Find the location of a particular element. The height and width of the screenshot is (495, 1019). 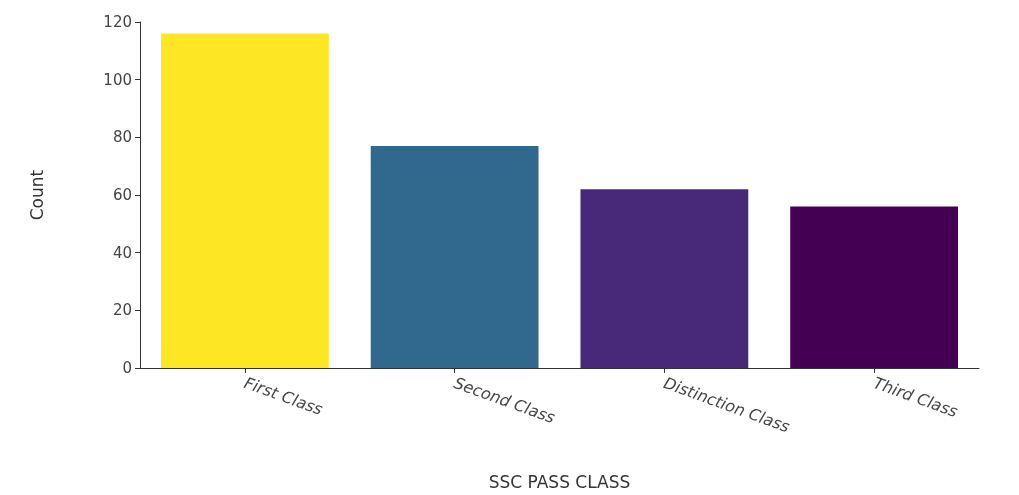

x-tick-label: Third Class is located at coordinates (915, 397).